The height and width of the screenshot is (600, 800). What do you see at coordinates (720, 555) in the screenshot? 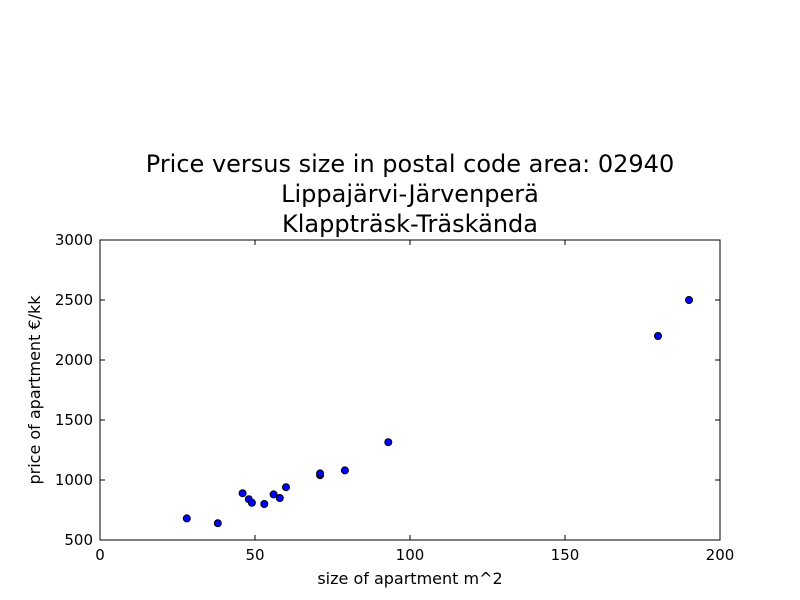
I see `x-tick-label: 200` at bounding box center [720, 555].